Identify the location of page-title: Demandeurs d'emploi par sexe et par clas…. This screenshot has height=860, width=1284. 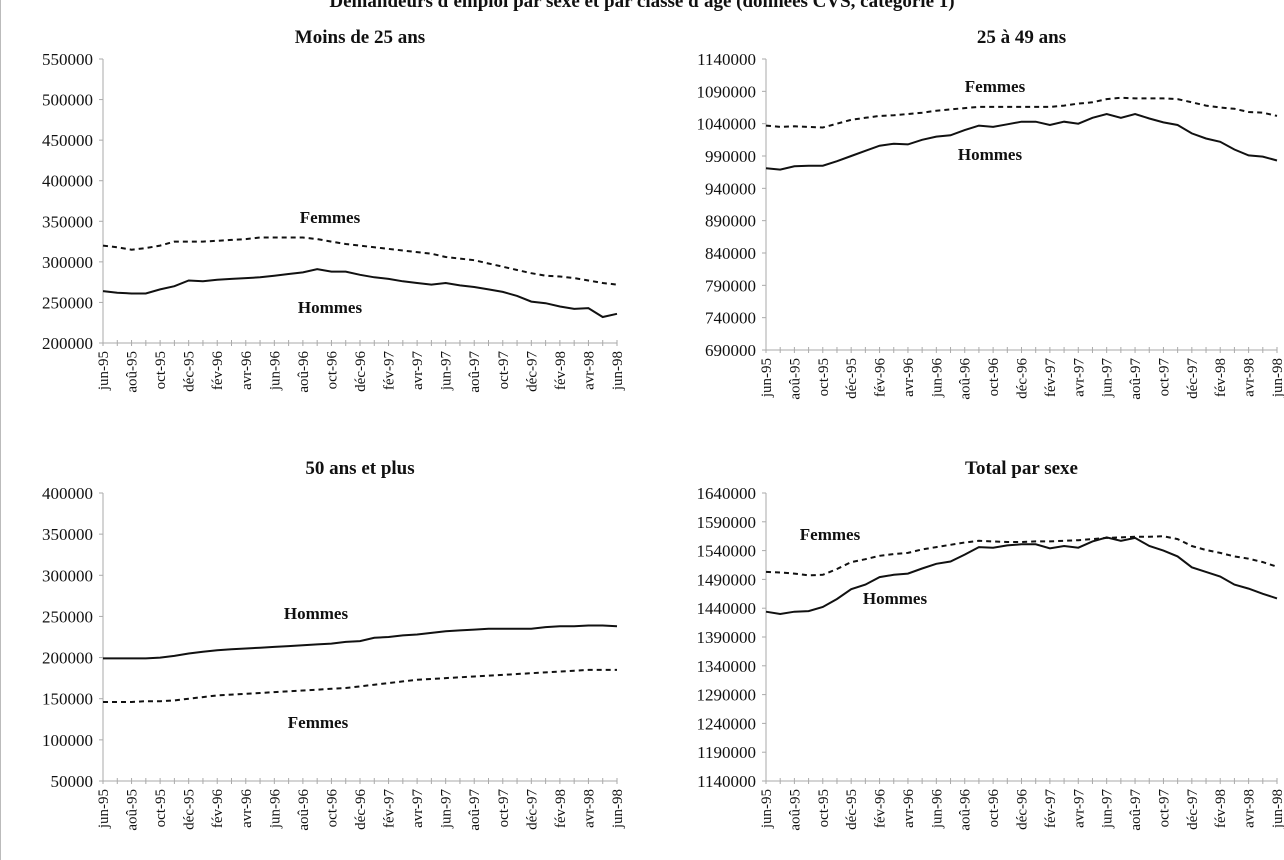
(642, 6).